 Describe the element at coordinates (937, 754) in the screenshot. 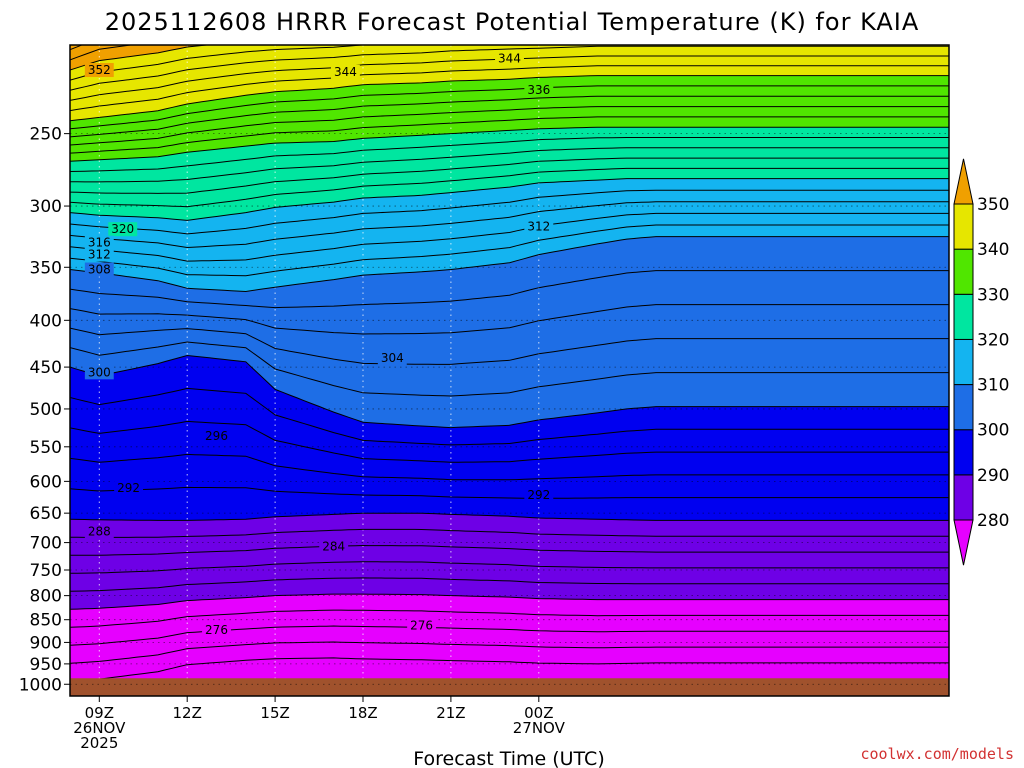

I see `credit-text: coolwx.com/models` at that location.